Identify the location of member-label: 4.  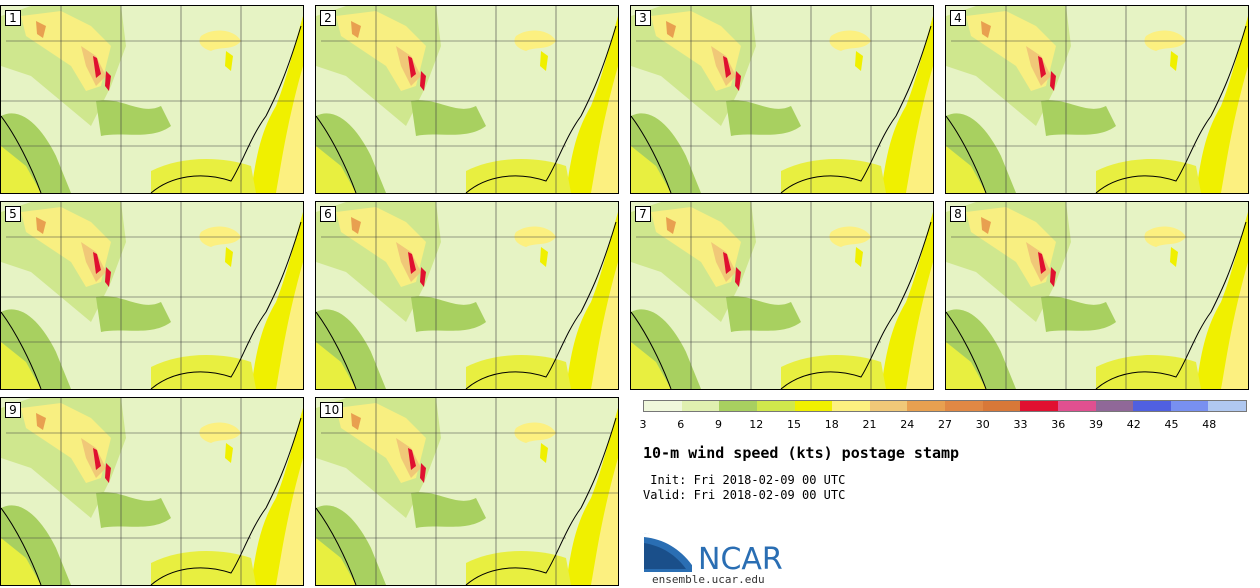
(958, 18).